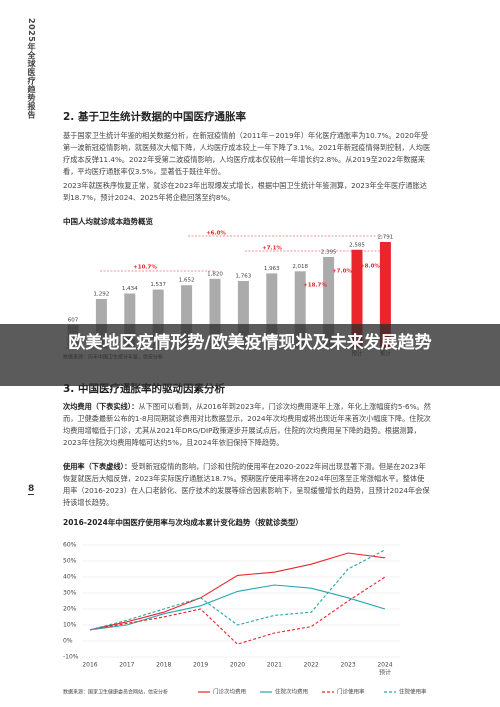 The image size is (500, 707). Describe the element at coordinates (244, 277) in the screenshot. I see `value-label: 1,763` at that location.